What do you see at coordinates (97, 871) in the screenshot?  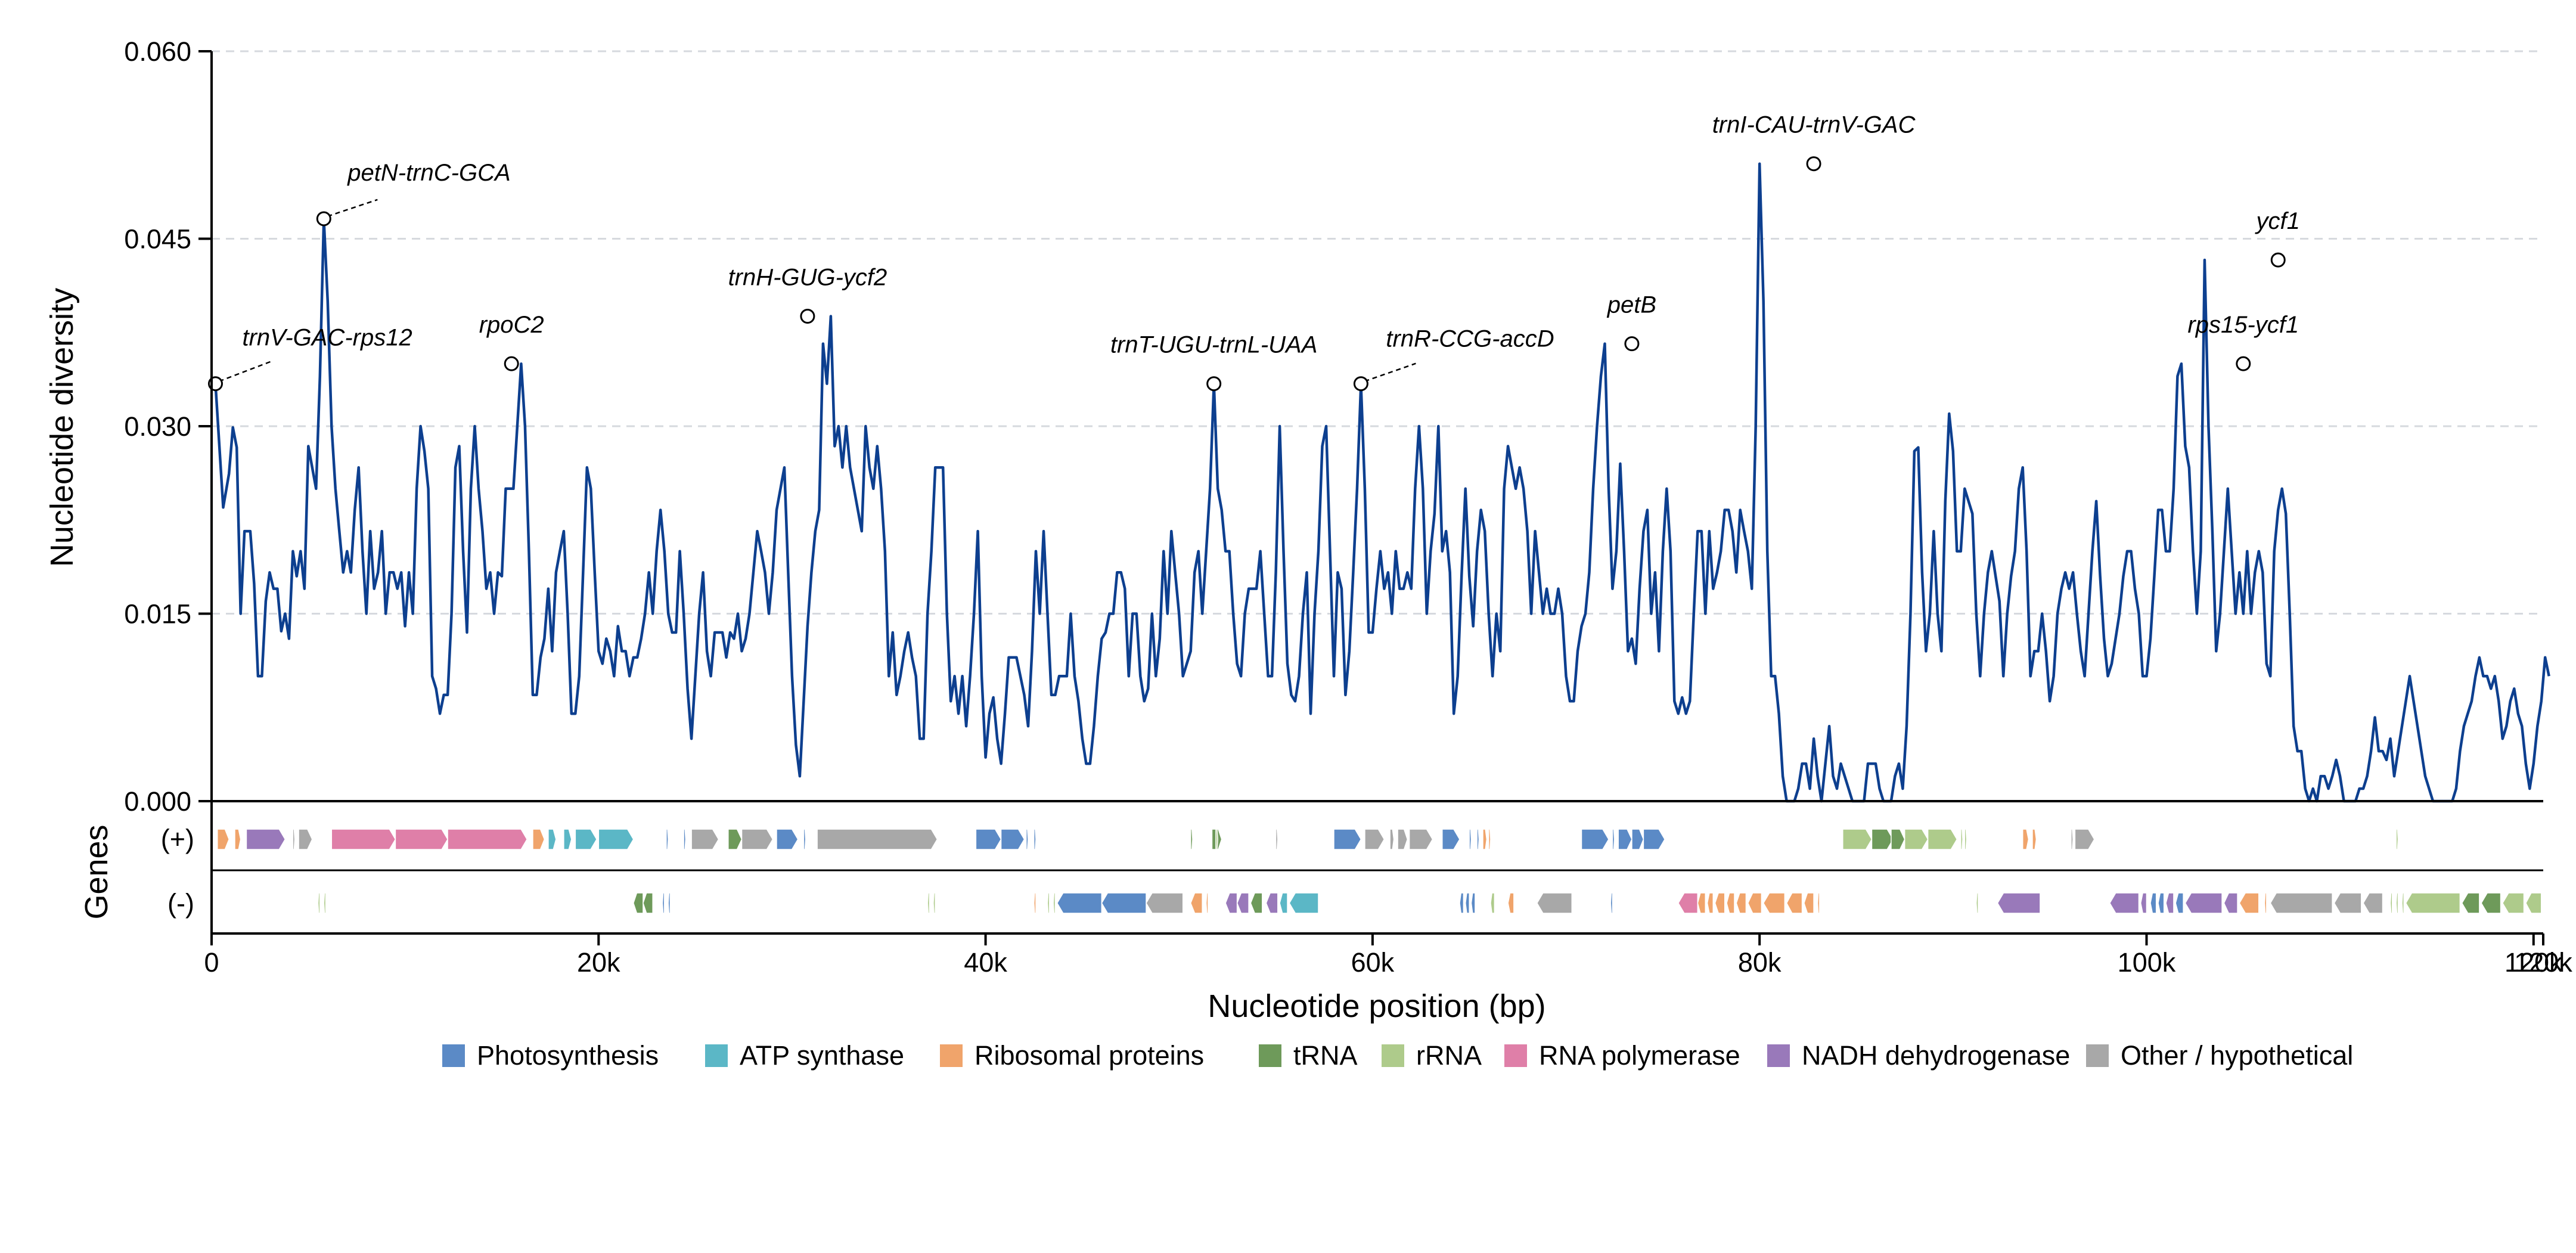 I see `genes-track-title: Genes` at bounding box center [97, 871].